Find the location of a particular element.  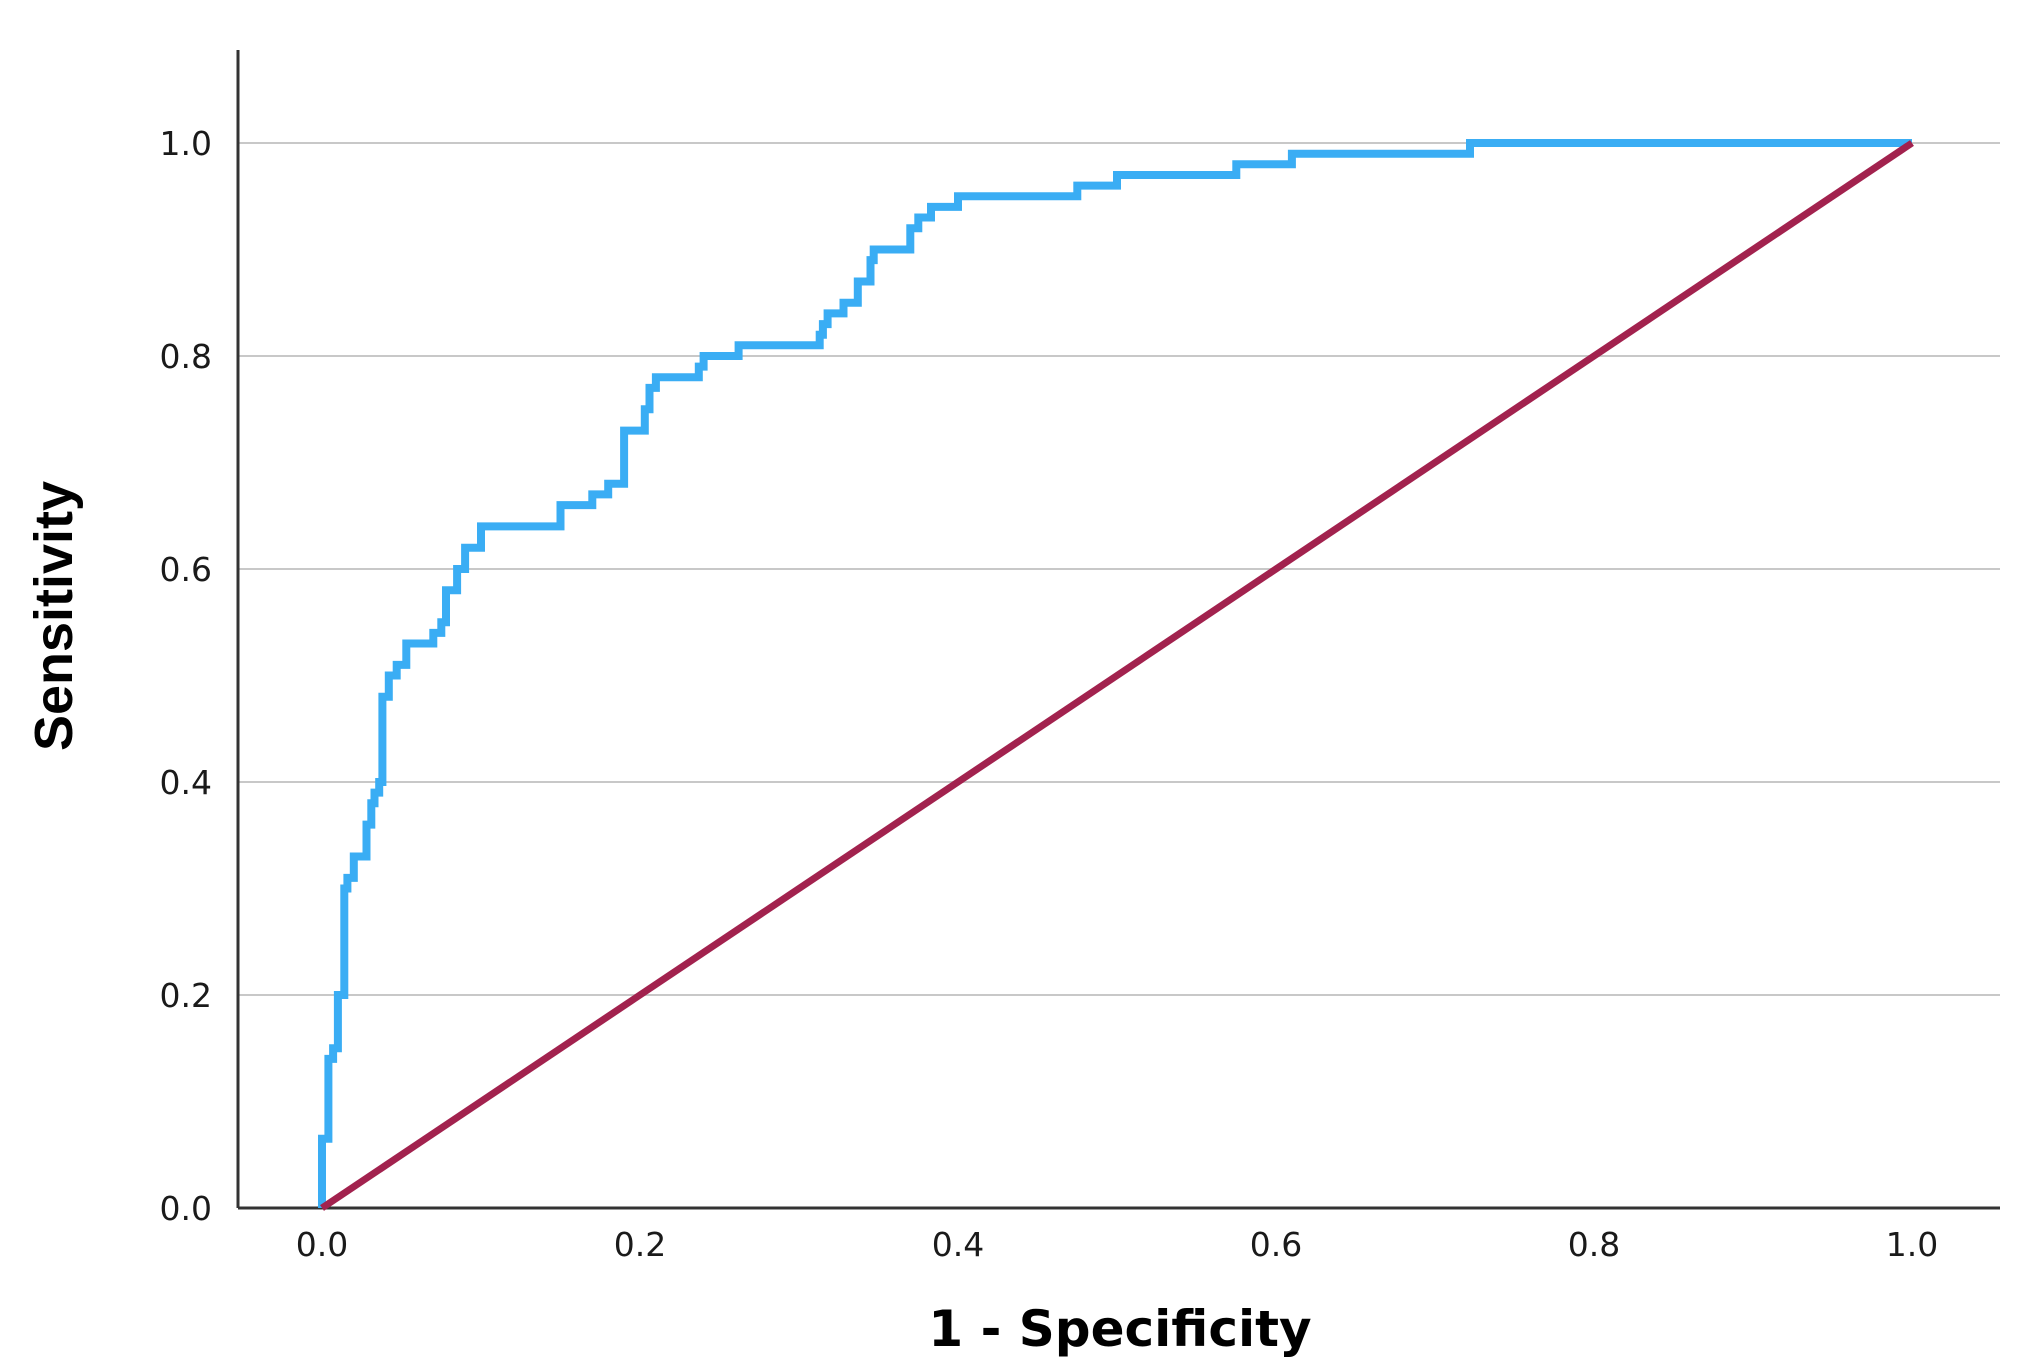

y-tick-label: 0.6 is located at coordinates (186, 569).